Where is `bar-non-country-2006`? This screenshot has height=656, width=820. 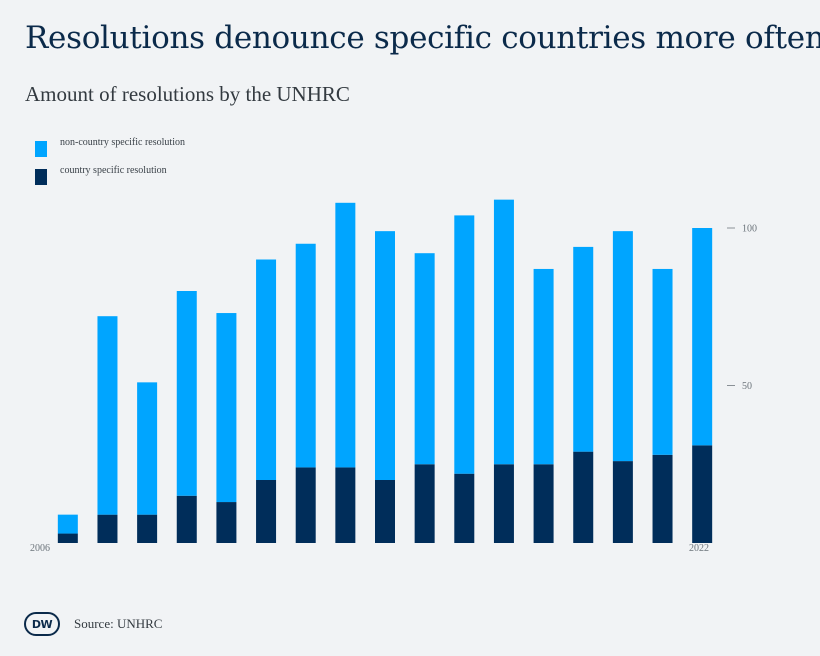
bar-non-country-2006 is located at coordinates (67, 524).